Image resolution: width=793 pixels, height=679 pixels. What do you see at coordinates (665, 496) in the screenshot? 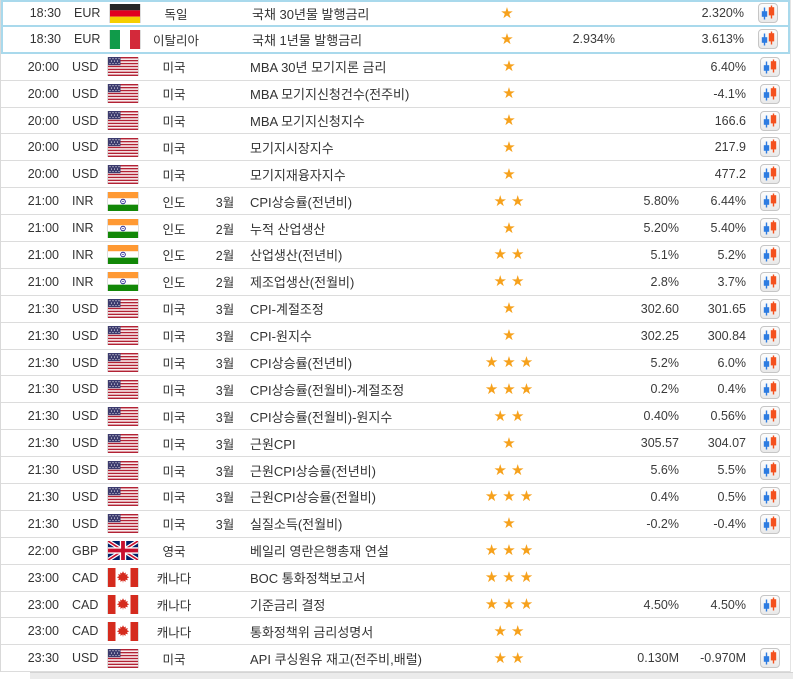
I see `forecast-value: 0.4%` at bounding box center [665, 496].